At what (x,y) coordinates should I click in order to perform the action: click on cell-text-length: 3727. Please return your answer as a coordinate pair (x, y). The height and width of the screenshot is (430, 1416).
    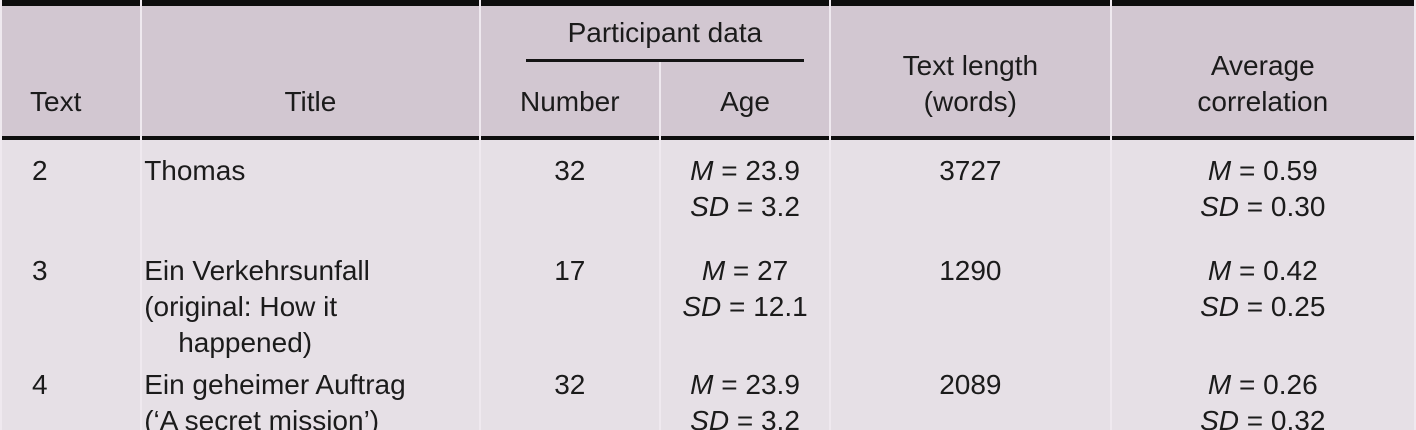
    Looking at the image, I should click on (970, 194).